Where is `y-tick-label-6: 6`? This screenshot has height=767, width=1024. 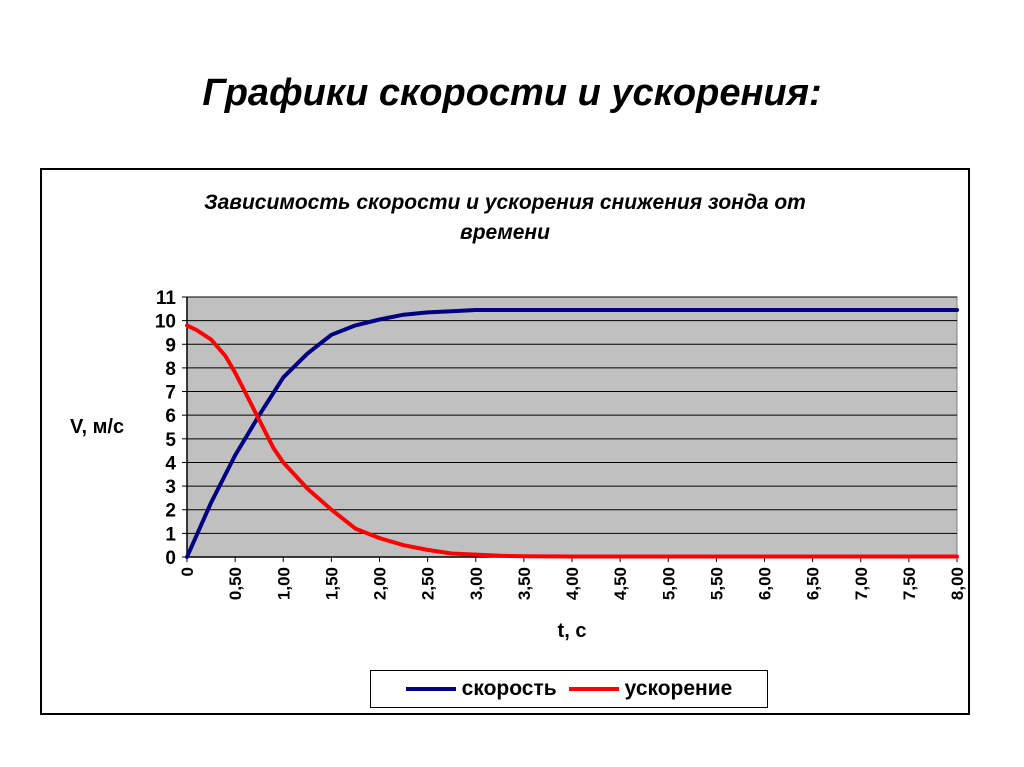
y-tick-label-6: 6 is located at coordinates (170, 416).